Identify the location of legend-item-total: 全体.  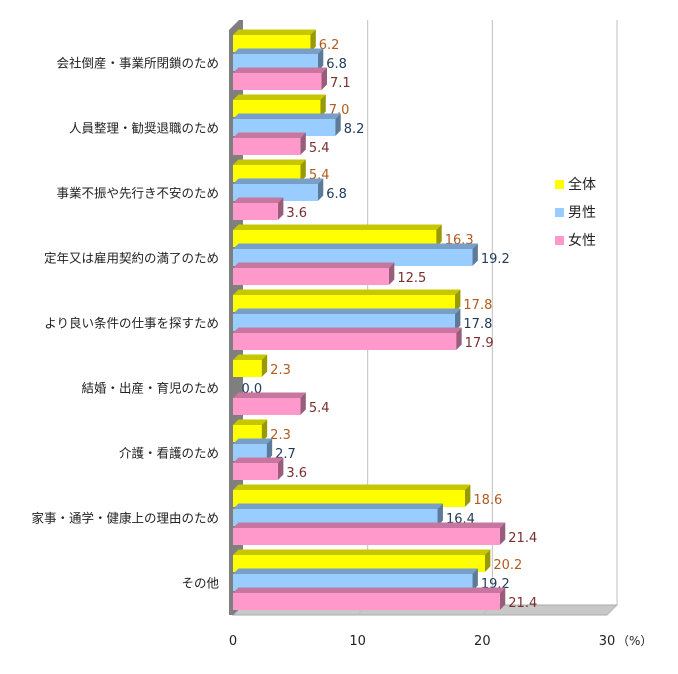
(575, 184).